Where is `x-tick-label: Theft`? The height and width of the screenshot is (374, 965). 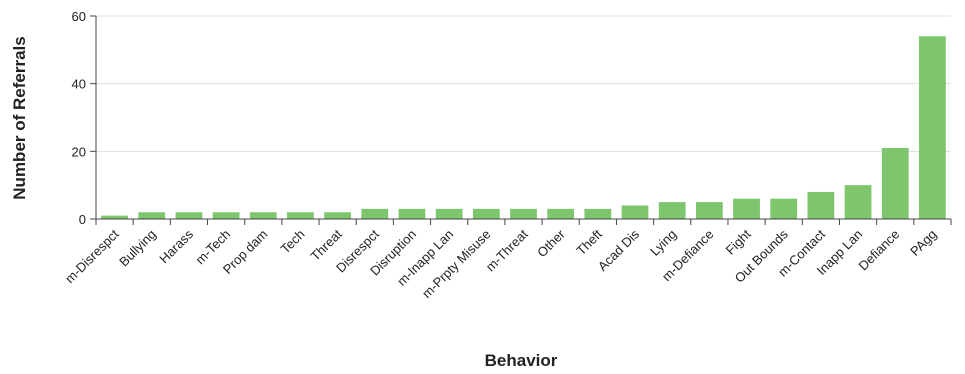 x-tick-label: Theft is located at coordinates (589, 242).